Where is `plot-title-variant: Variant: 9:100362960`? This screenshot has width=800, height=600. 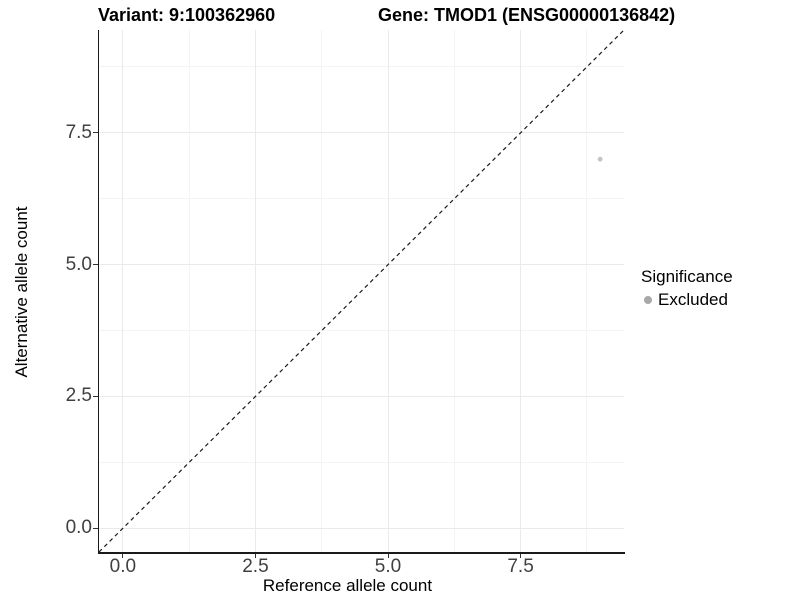 plot-title-variant: Variant: 9:100362960 is located at coordinates (187, 15).